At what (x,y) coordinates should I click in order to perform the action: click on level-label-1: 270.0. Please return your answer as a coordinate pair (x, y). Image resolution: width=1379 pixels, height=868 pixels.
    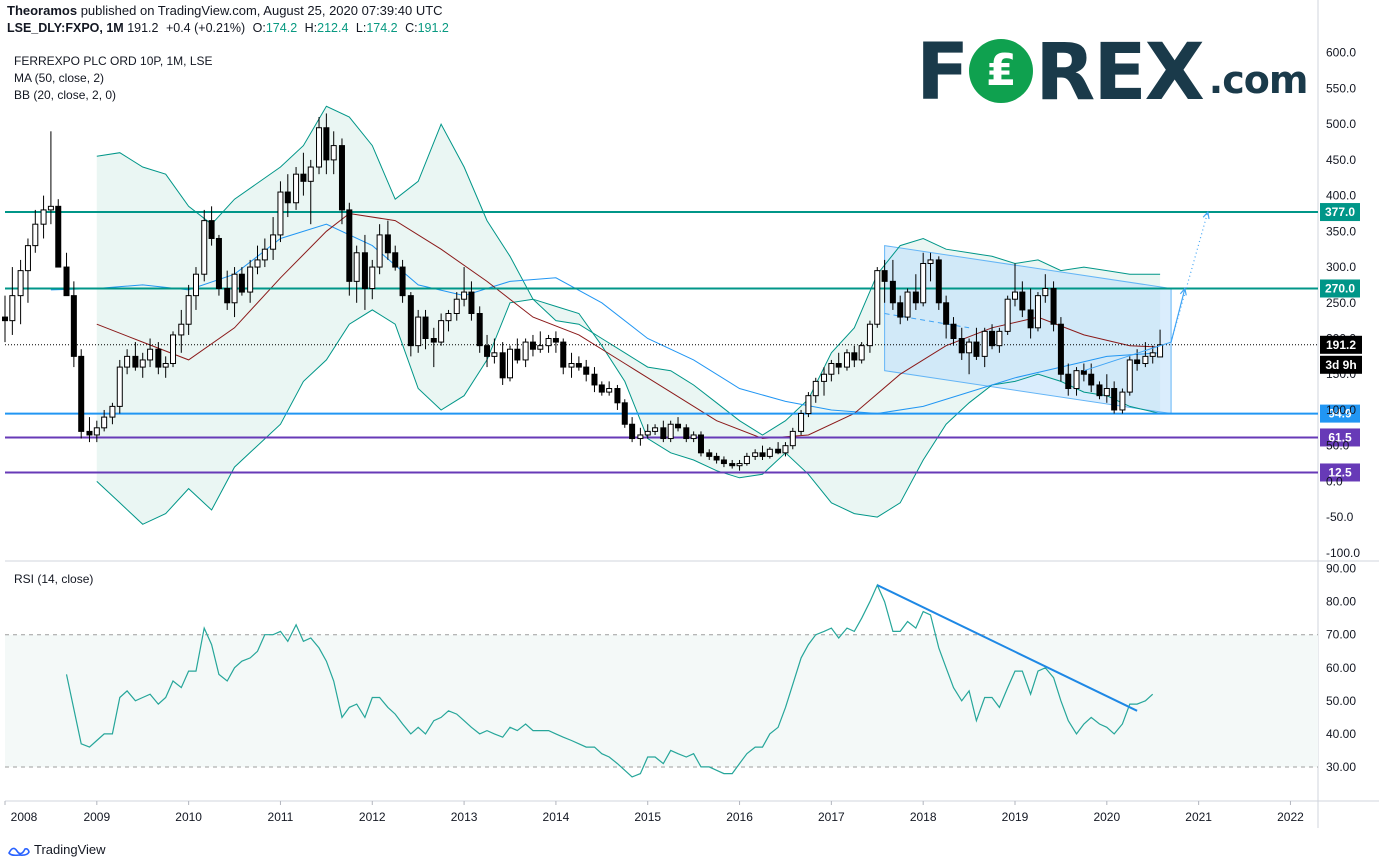
    Looking at the image, I should click on (1340, 288).